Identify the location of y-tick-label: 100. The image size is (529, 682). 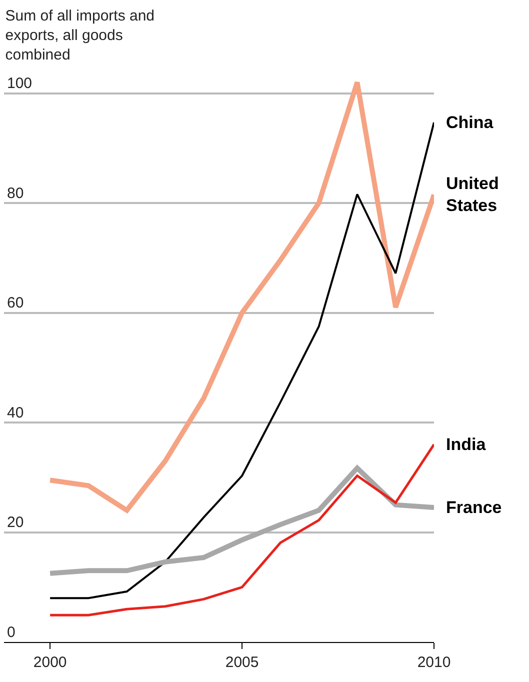
(19, 83).